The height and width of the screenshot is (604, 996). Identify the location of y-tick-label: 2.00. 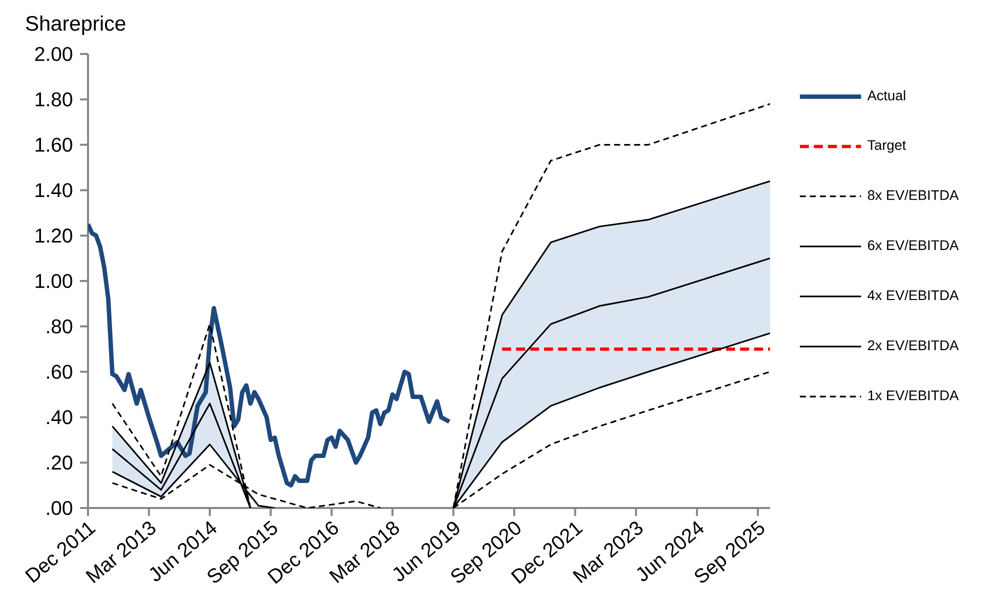
(53, 54).